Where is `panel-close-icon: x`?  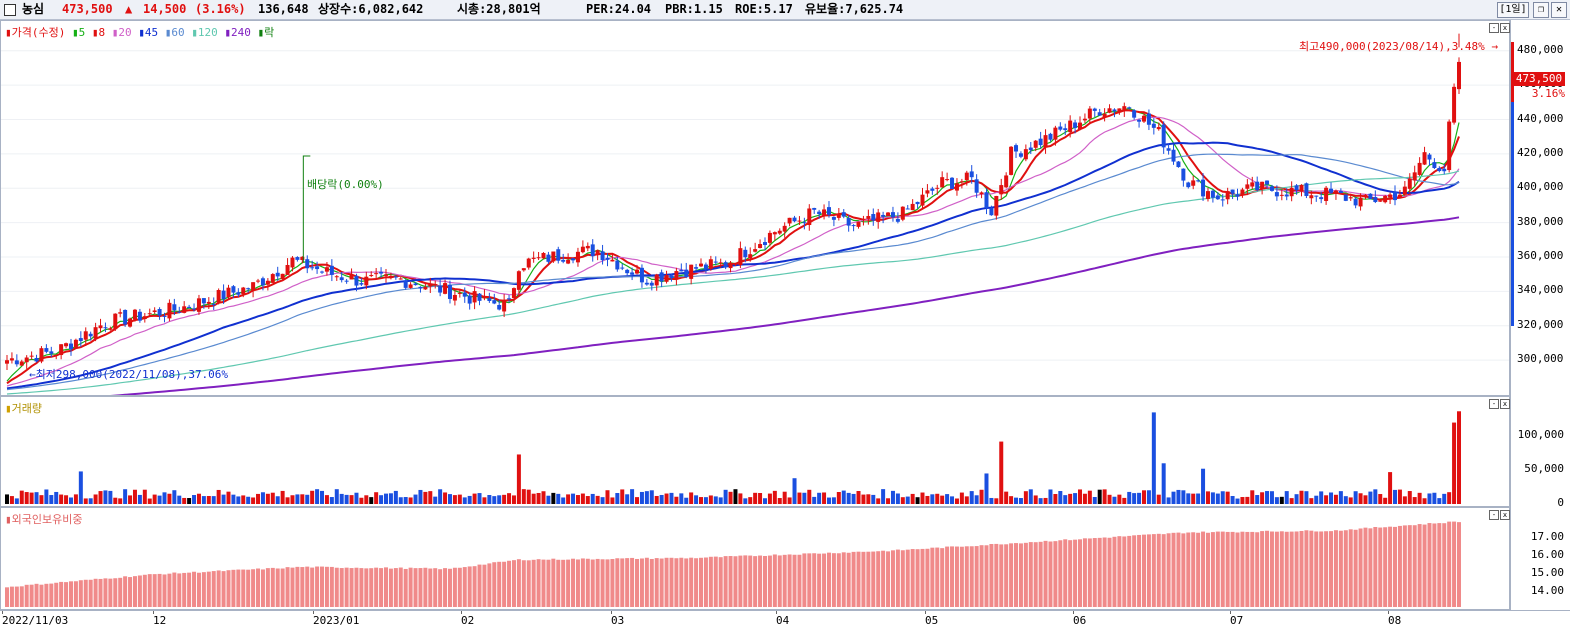 panel-close-icon: x is located at coordinates (1505, 28).